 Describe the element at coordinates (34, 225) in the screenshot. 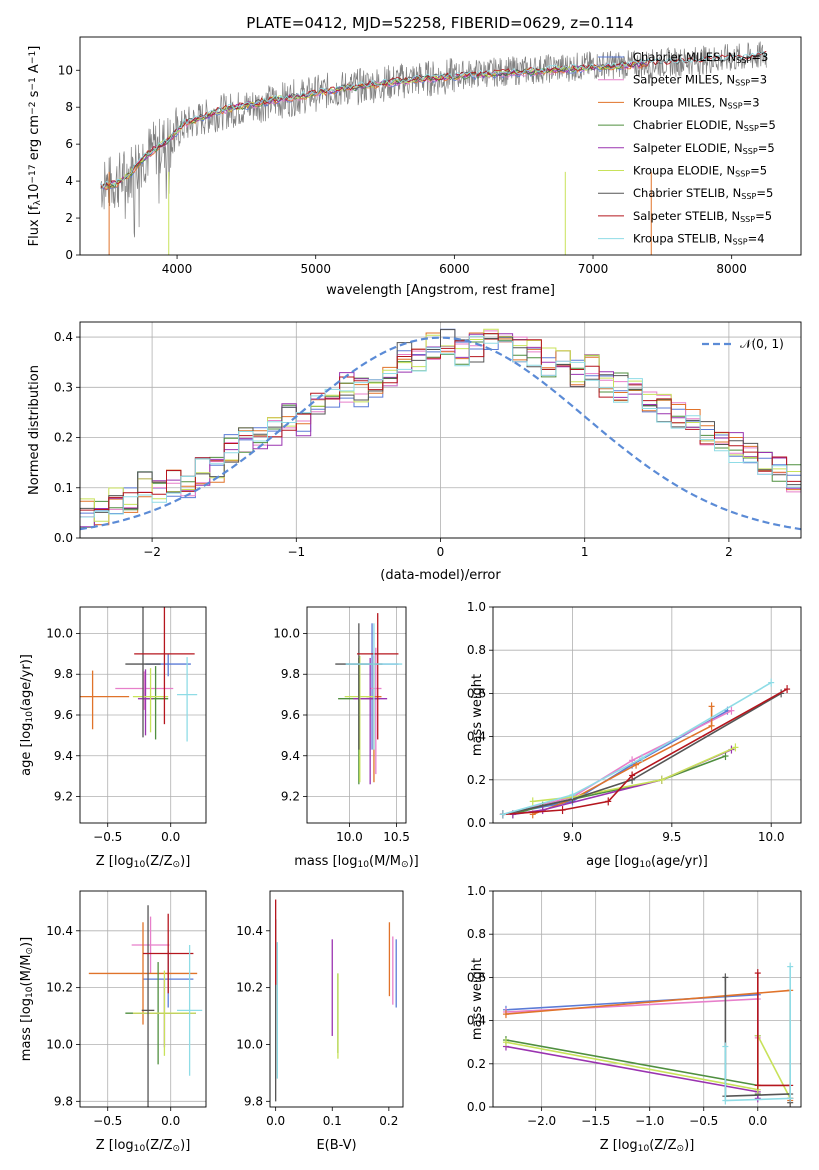

I see `label-part: Flux [f` at that location.